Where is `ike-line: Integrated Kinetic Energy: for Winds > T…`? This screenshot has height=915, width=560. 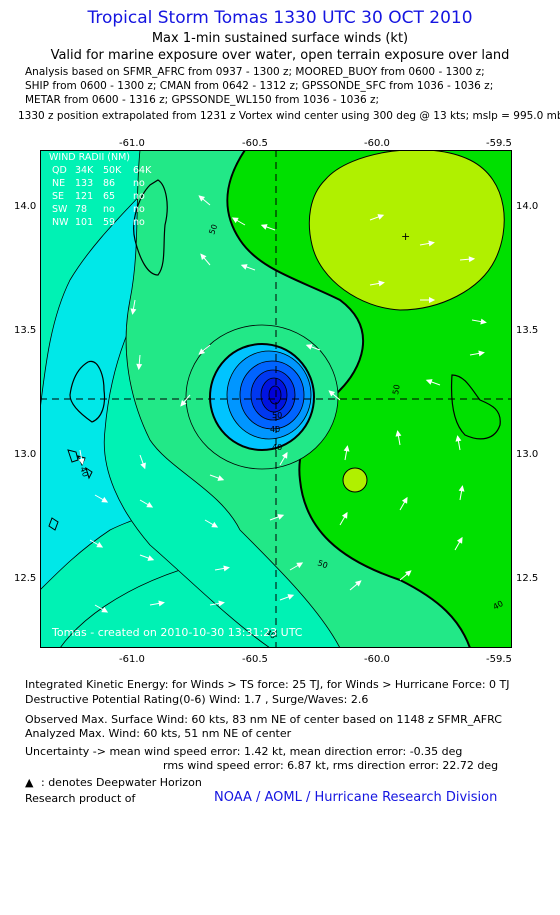 ike-line: Integrated Kinetic Energy: for Winds > T… is located at coordinates (267, 684).